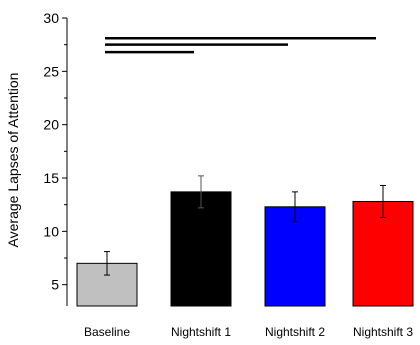 Image resolution: width=420 pixels, height=345 pixels. Describe the element at coordinates (240, 45) in the screenshot. I see `significance-lines` at that location.